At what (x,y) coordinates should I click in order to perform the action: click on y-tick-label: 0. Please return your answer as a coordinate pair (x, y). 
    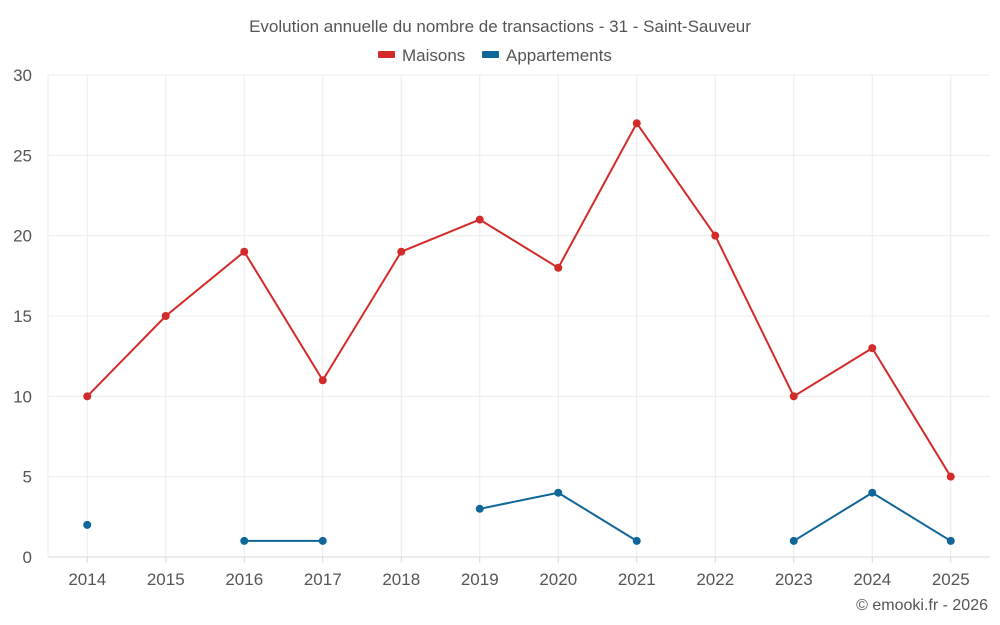
    Looking at the image, I should click on (27, 557).